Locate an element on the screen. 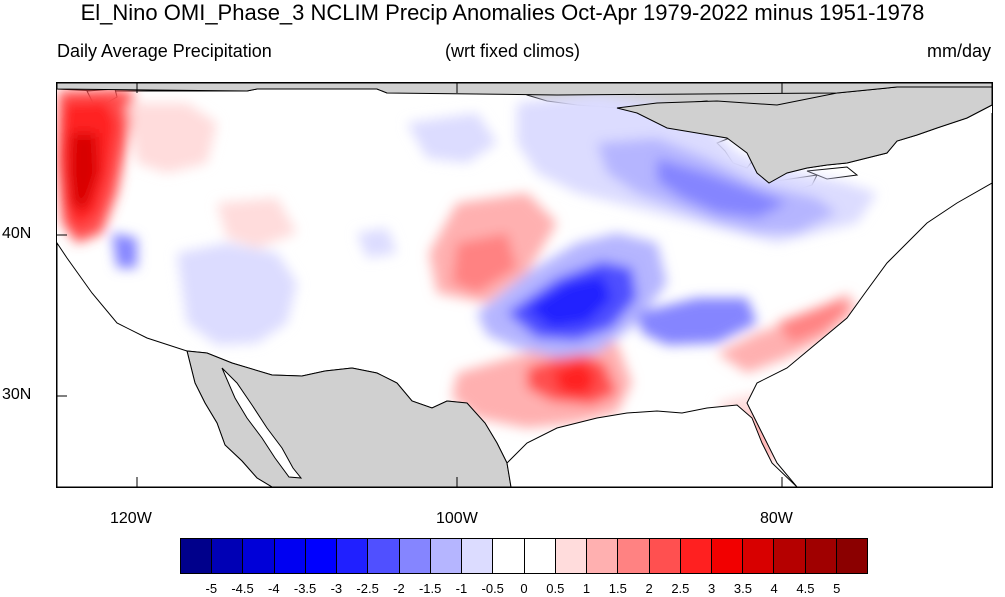 The height and width of the screenshot is (597, 1005). colorbar-label: 2 is located at coordinates (649, 588).